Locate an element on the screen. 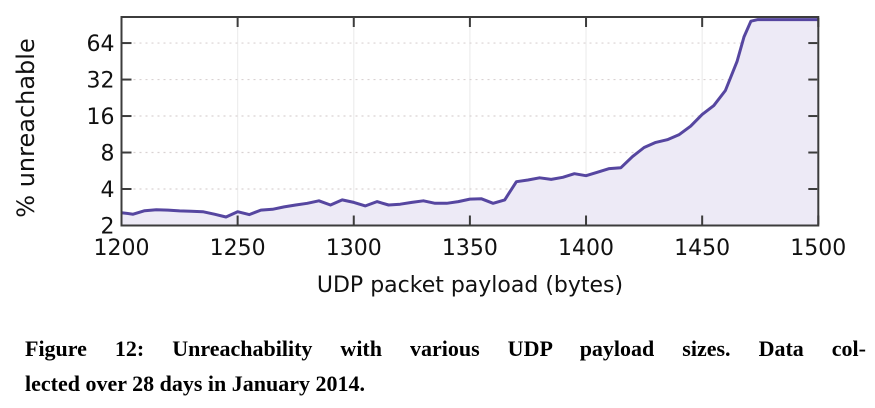 The height and width of the screenshot is (408, 875). y-axis-title: % unreachable is located at coordinates (26, 127).